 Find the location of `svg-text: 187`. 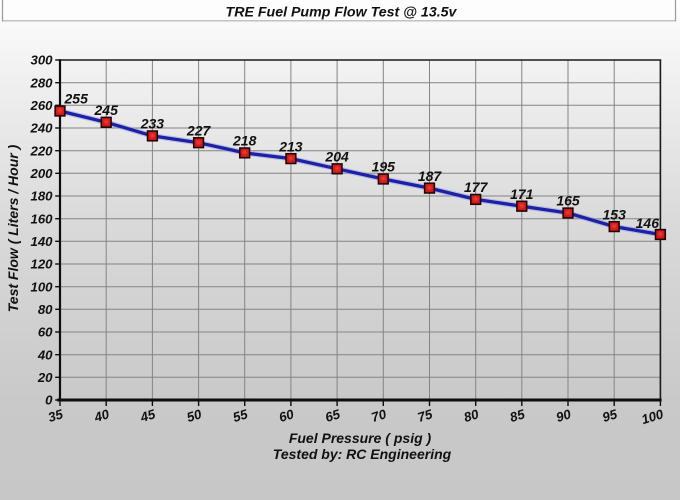

svg-text: 187 is located at coordinates (430, 176).